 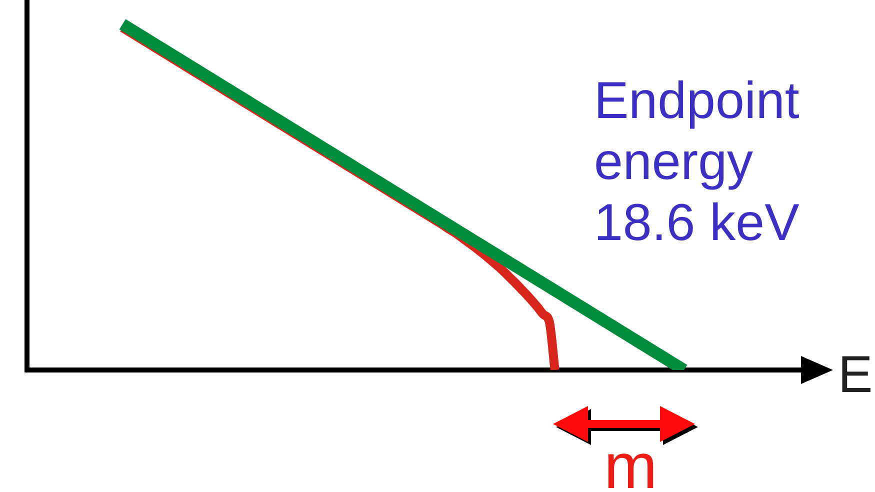 I want to click on x-axis-title: E, so click(x=855, y=375).